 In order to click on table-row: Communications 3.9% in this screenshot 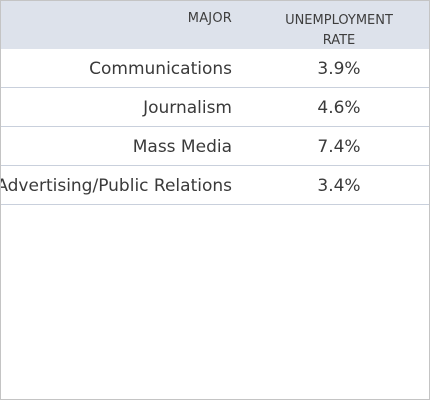, I will do `click(215, 68)`.